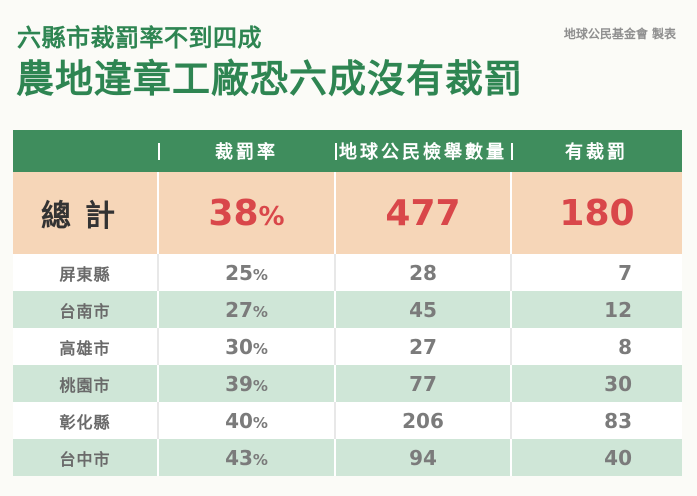 This screenshot has height=496, width=697. I want to click on rate-cell: 43%, so click(246, 457).